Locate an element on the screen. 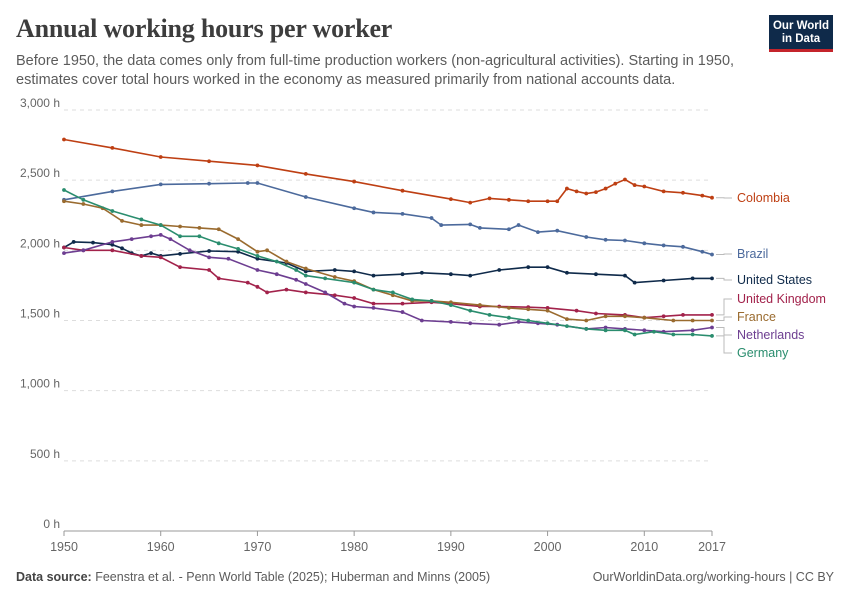 Image resolution: width=850 pixels, height=600 pixels. series-label-united-kingdom: United Kingdom is located at coordinates (781, 299).